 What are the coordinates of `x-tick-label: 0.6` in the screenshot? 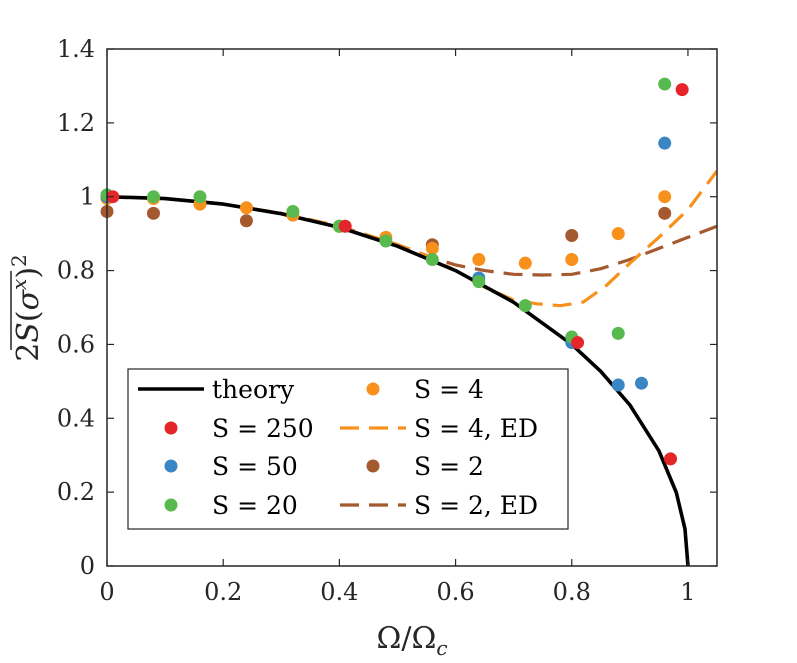 It's located at (455, 592).